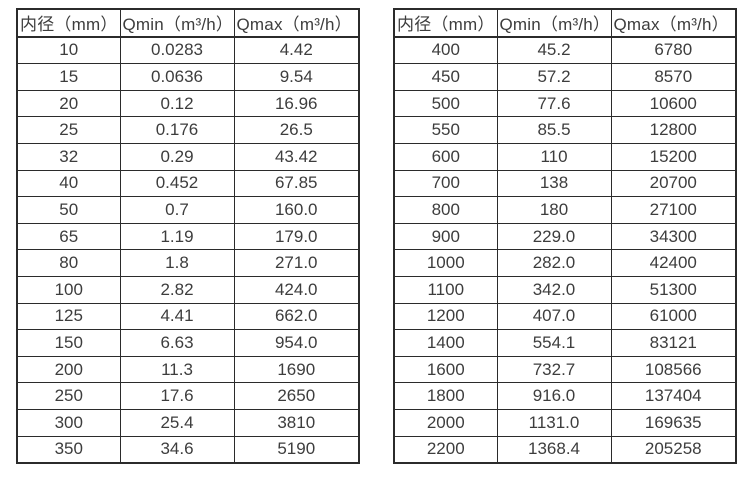  What do you see at coordinates (177, 236) in the screenshot?
I see `table-cell: 1.19` at bounding box center [177, 236].